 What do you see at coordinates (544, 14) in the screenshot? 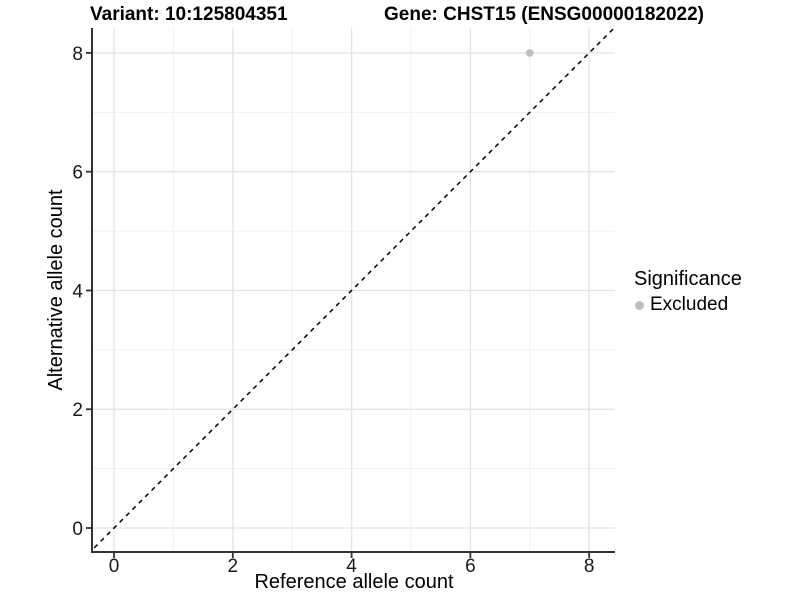
I see `plot-title-gene: Gene: CHST15 (ENSG00000182022)` at bounding box center [544, 14].